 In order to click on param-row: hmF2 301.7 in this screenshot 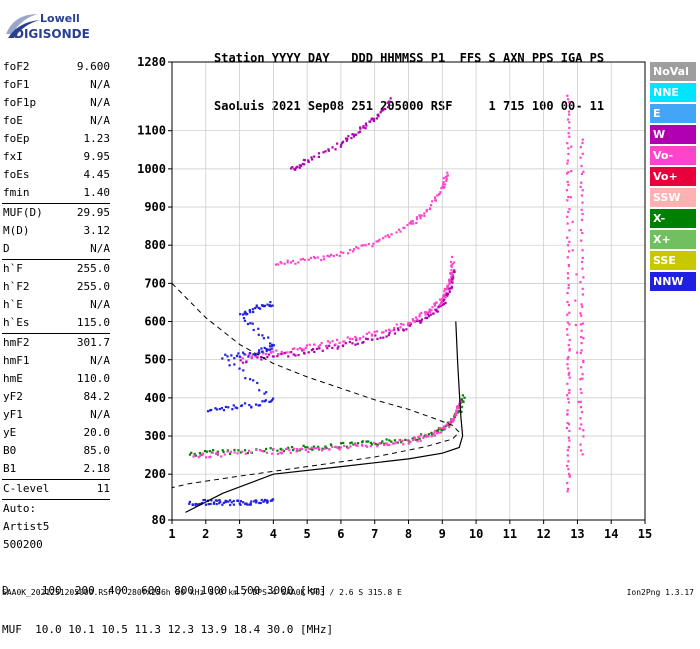, I will do `click(56, 343)`.